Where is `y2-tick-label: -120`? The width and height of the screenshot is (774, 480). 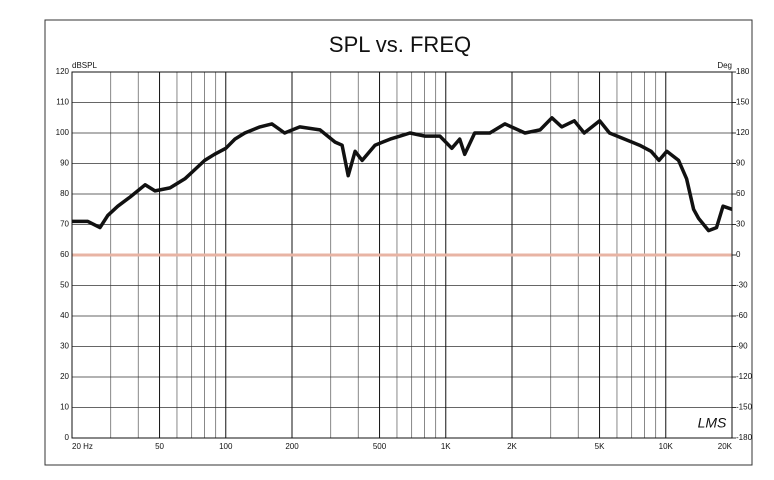 y2-tick-label: -120 is located at coordinates (744, 376).